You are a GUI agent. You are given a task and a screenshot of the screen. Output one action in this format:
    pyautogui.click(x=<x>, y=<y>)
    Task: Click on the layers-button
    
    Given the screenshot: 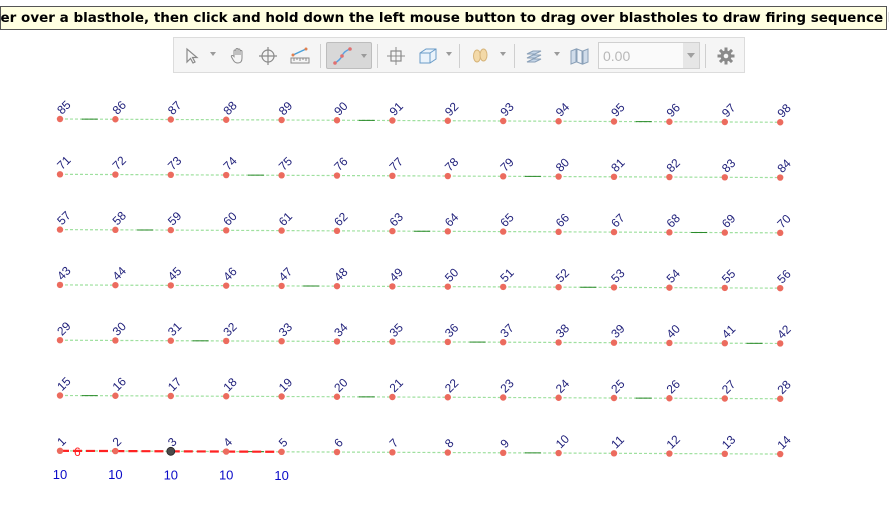 What is the action you would take?
    pyautogui.click(x=534, y=55)
    